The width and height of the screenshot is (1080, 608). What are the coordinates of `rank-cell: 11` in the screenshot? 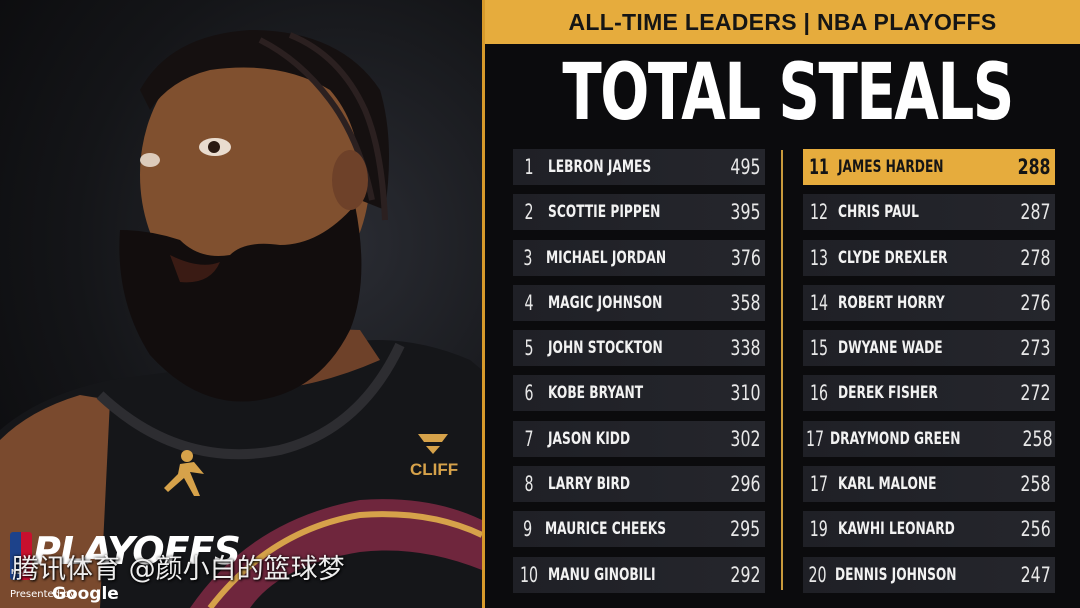 It's located at (819, 167).